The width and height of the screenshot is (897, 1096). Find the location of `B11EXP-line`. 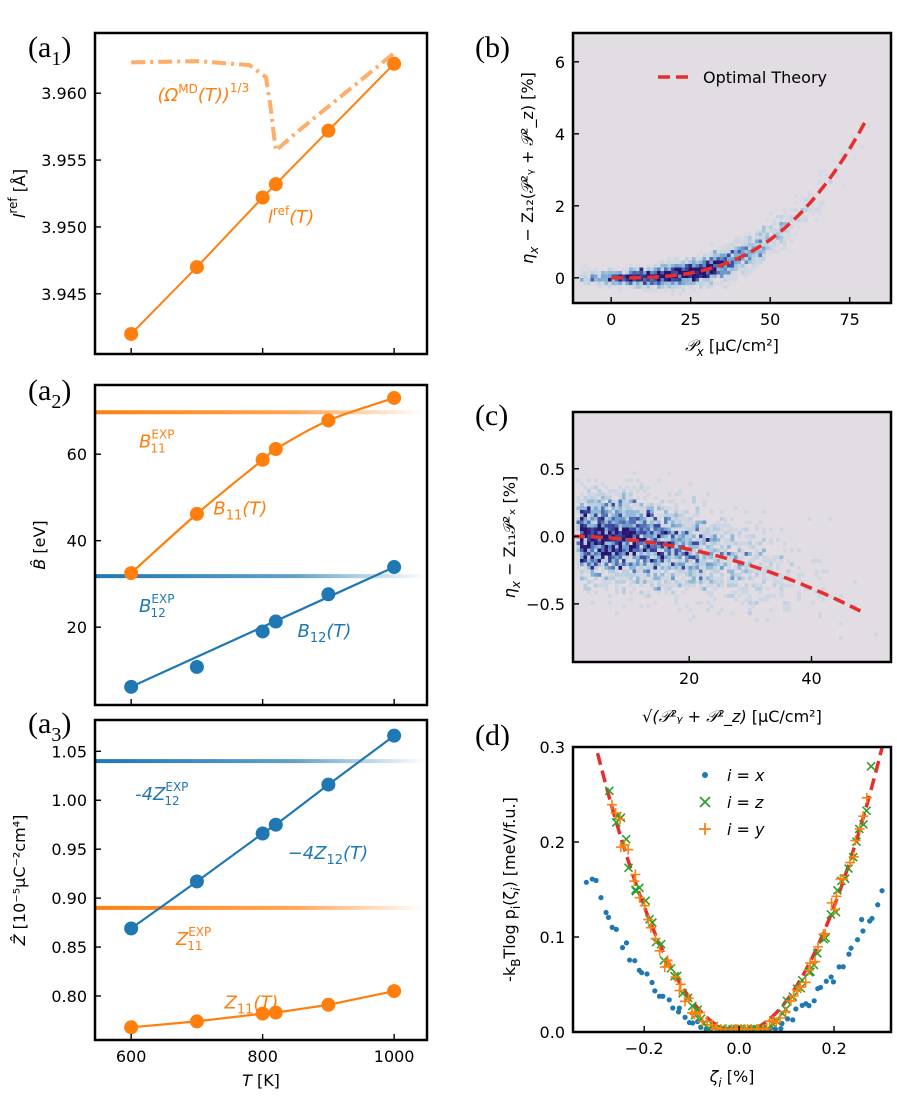

B11EXP-line is located at coordinates (261, 412).